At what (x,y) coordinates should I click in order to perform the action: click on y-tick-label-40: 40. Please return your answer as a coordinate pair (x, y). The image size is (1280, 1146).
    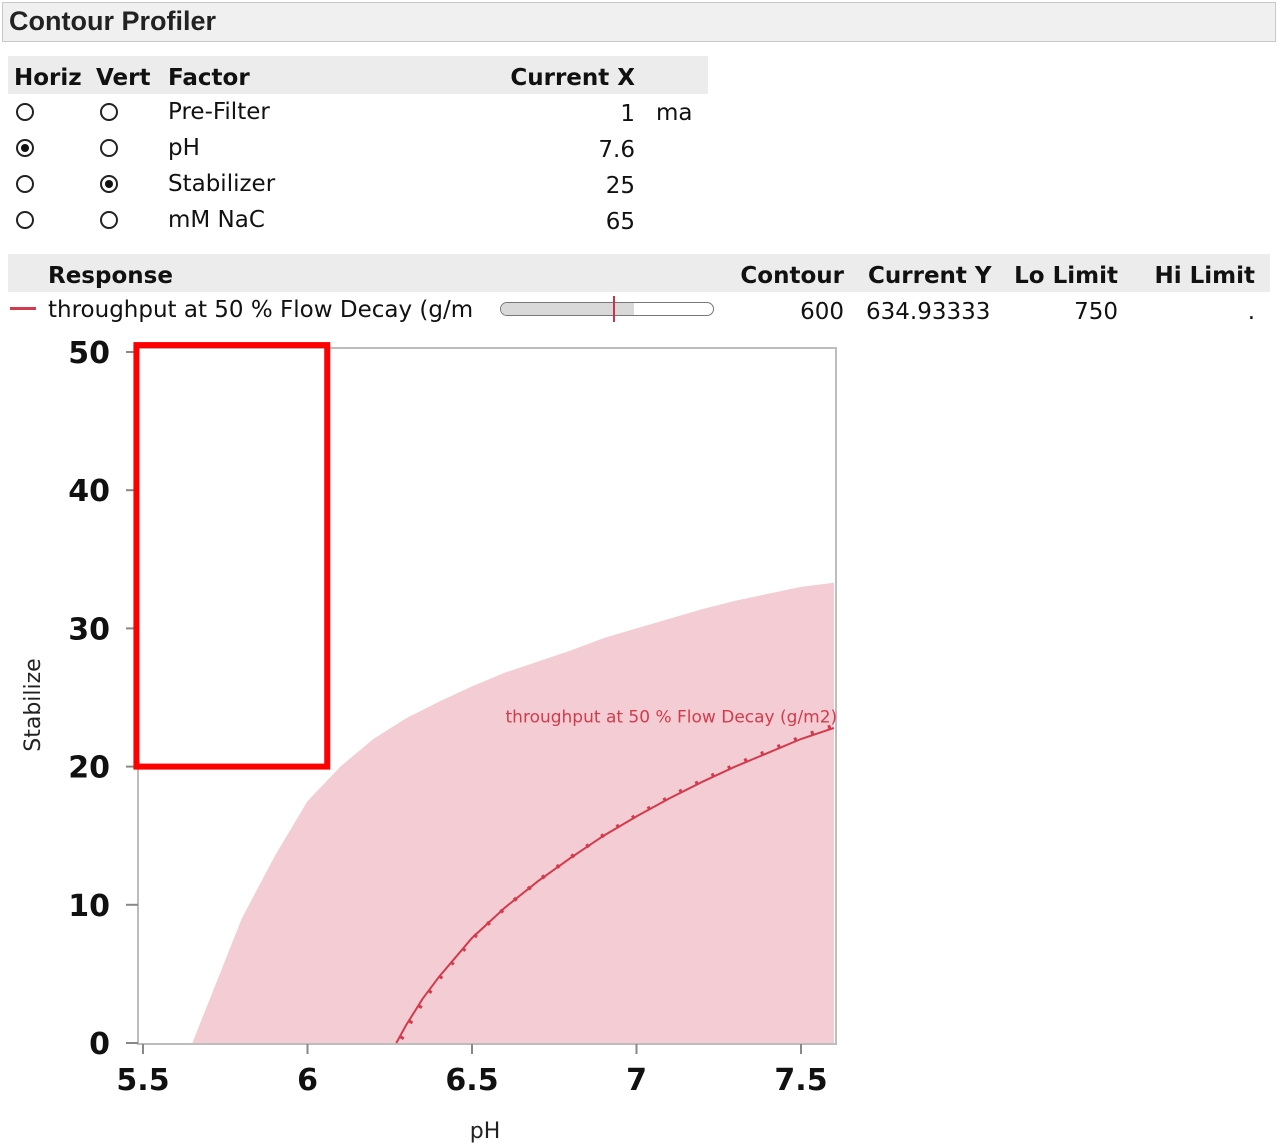
    Looking at the image, I should click on (89, 491).